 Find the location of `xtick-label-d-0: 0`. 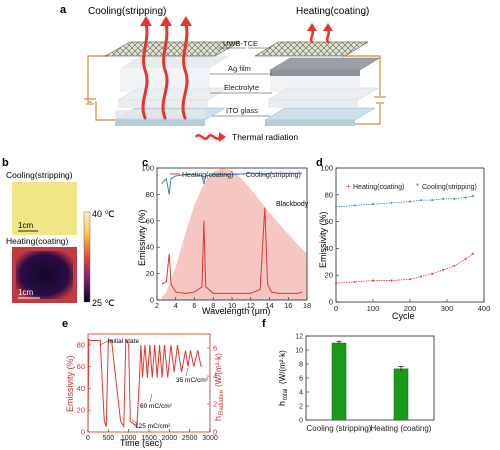

xtick-label-d-0: 0 is located at coordinates (336, 308).